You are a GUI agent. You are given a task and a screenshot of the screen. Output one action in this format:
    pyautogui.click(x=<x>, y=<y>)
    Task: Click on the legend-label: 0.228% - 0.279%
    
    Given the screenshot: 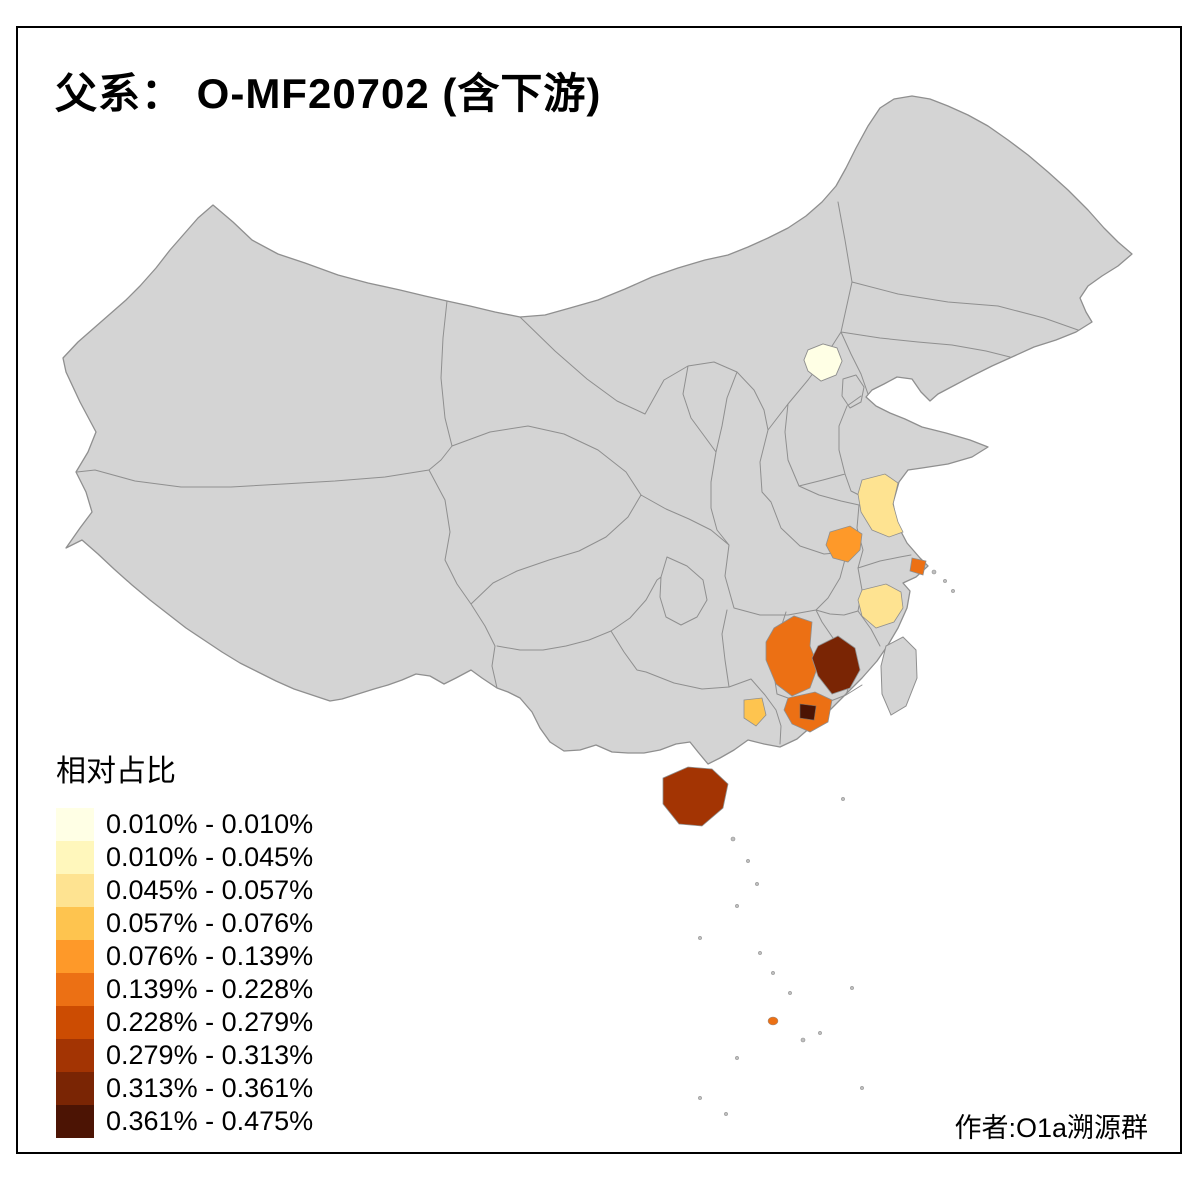 What is the action you would take?
    pyautogui.click(x=210, y=1022)
    